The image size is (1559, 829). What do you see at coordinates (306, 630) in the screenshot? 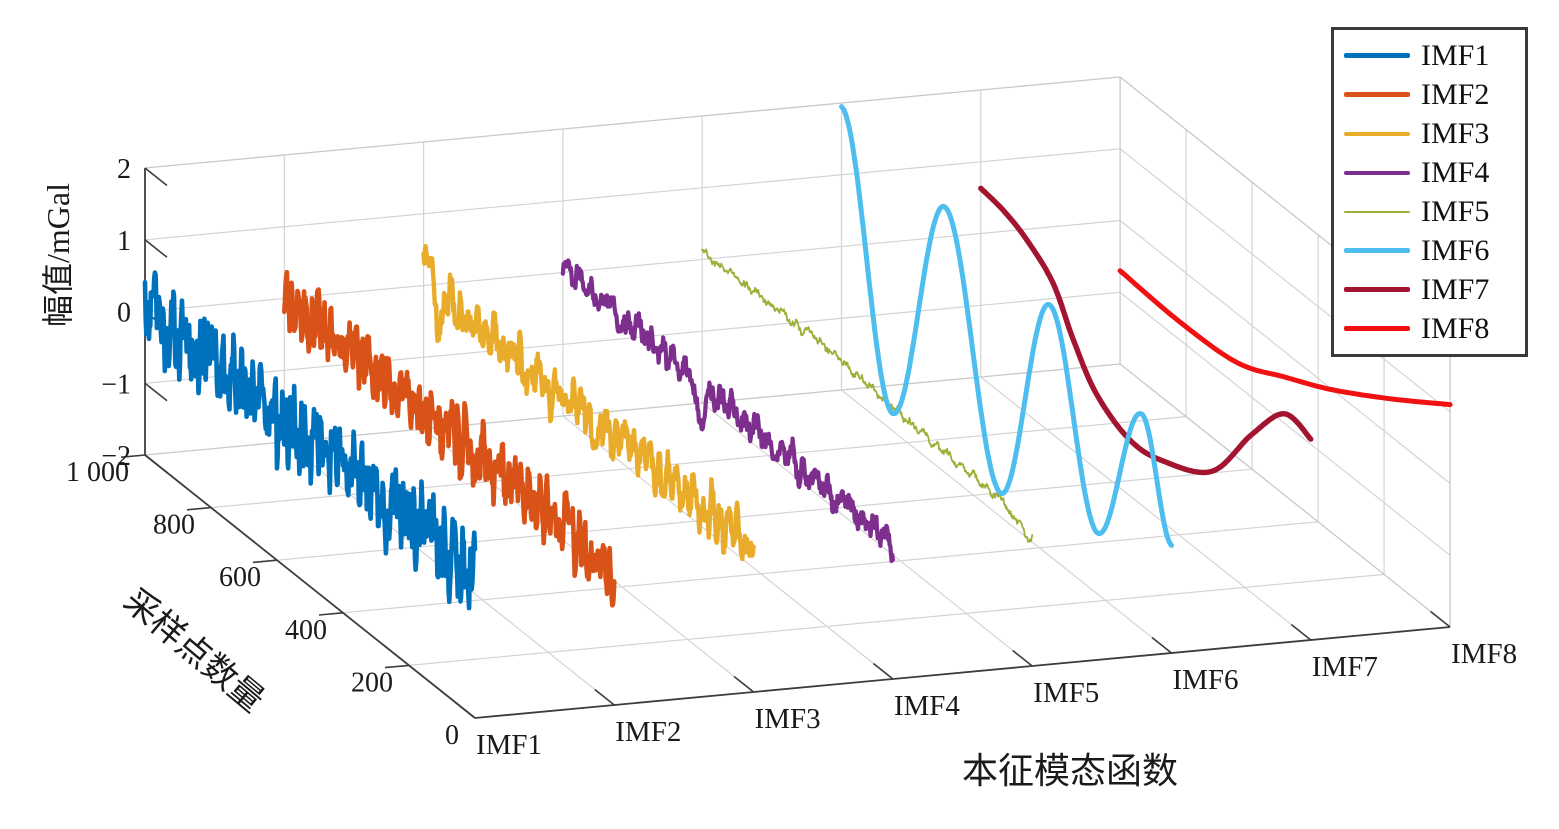
I see `y-tick-label: 400` at bounding box center [306, 630].